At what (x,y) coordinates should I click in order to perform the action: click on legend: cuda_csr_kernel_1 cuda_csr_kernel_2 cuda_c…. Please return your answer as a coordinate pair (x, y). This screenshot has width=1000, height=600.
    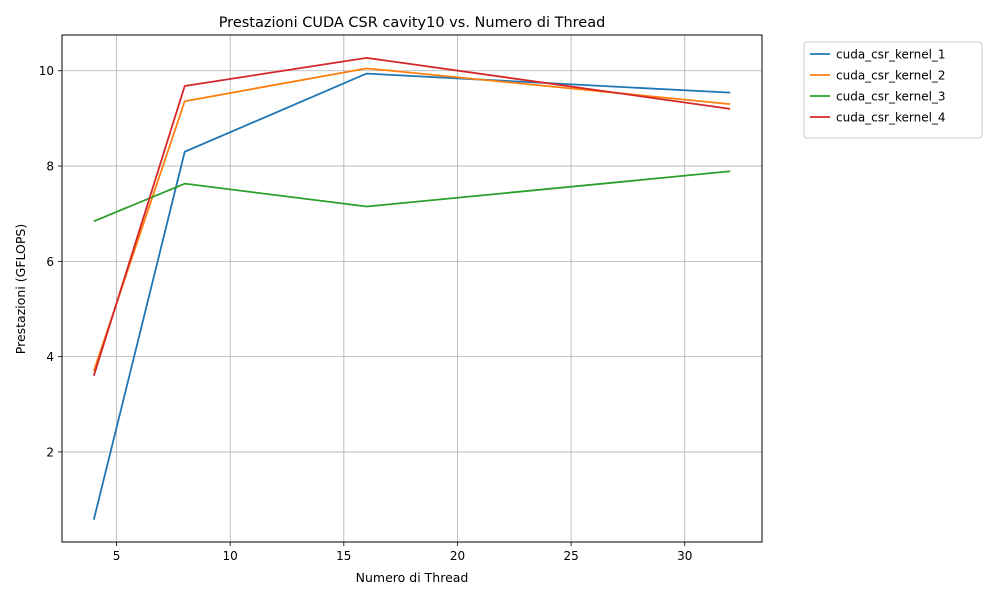
    Looking at the image, I should click on (893, 90).